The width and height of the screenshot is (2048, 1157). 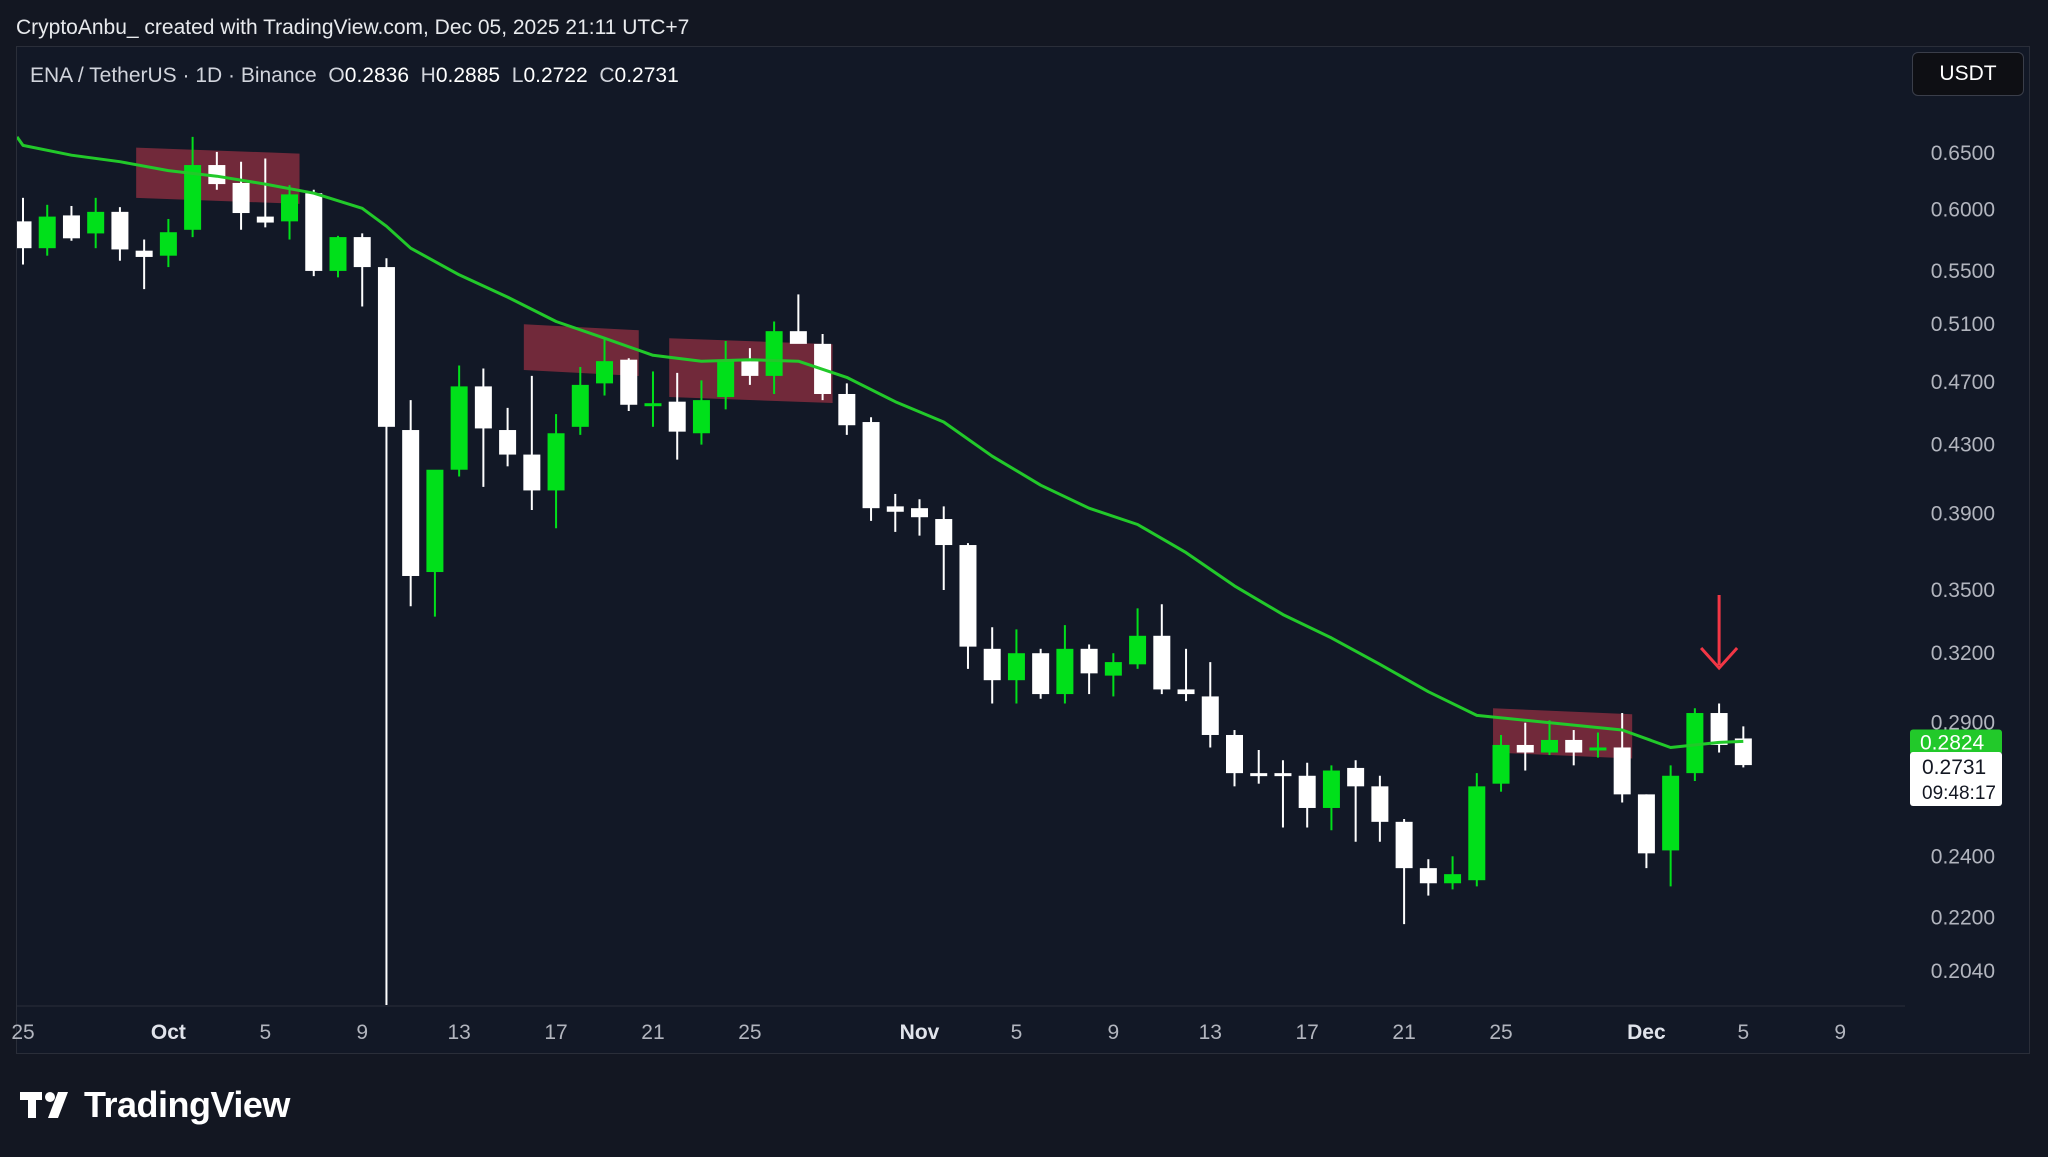 What do you see at coordinates (1952, 742) in the screenshot?
I see `ema-price-value: 0.2824` at bounding box center [1952, 742].